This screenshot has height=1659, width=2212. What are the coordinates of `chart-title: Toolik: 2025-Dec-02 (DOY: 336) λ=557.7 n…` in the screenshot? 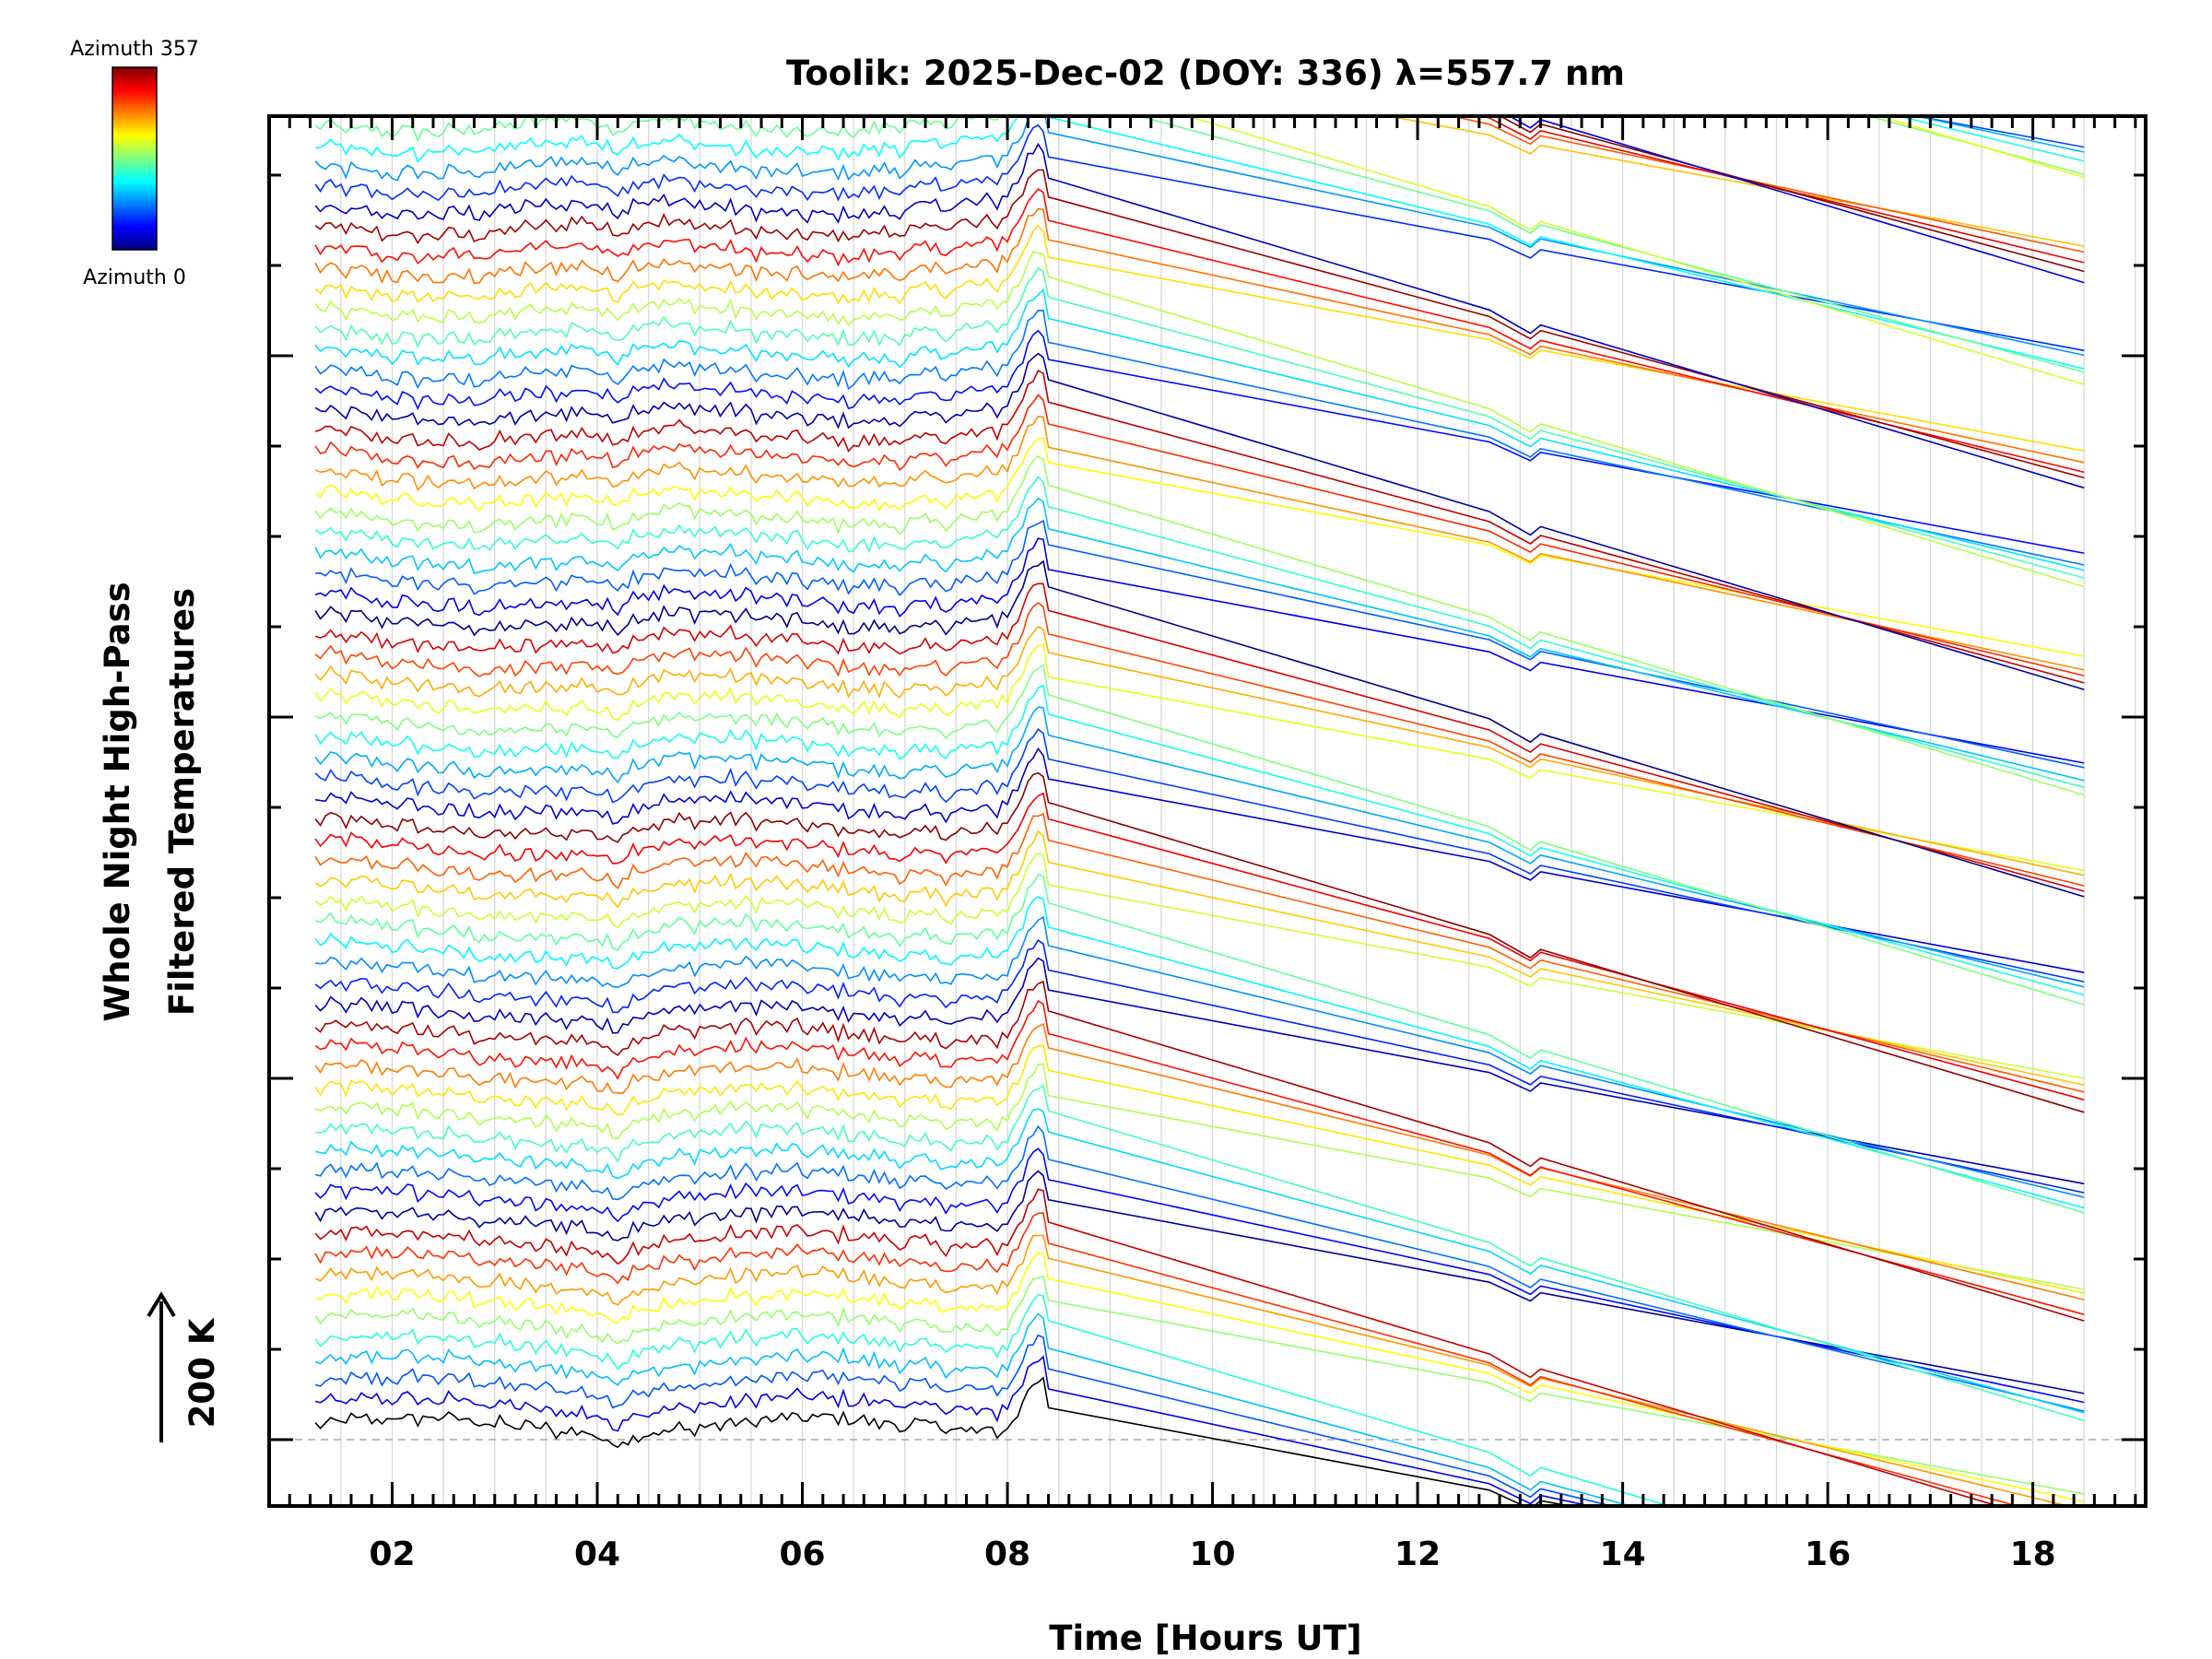 It's located at (1205, 73).